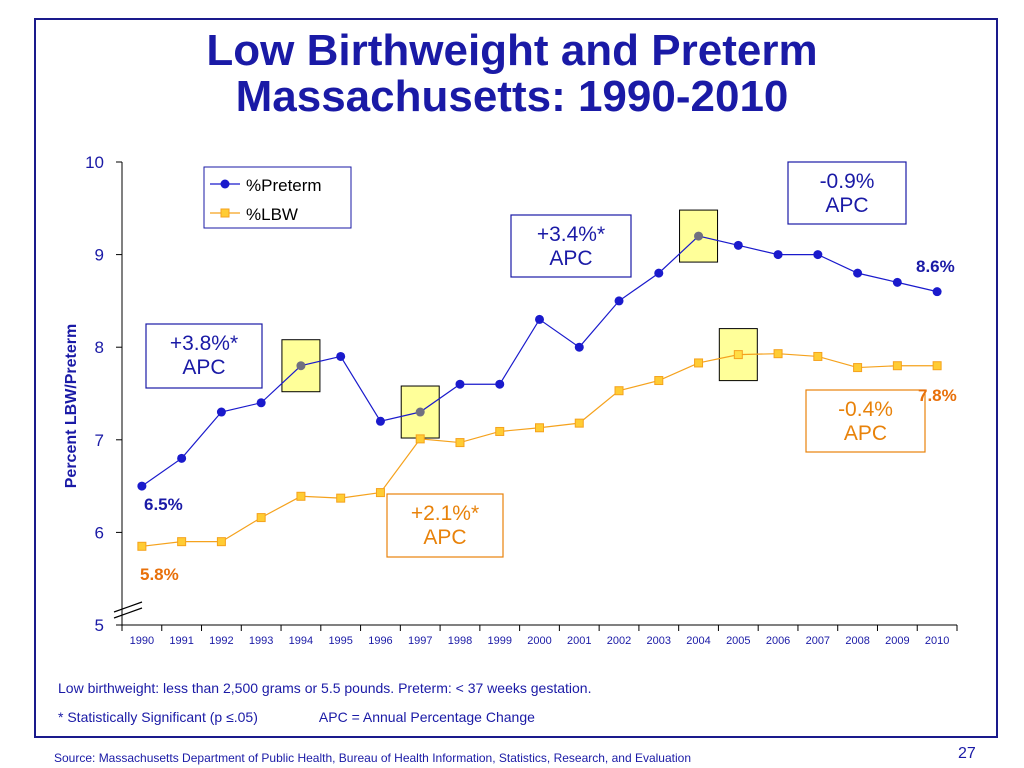 The height and width of the screenshot is (768, 1024). What do you see at coordinates (181, 641) in the screenshot?
I see `x-tick-label: 1991` at bounding box center [181, 641].